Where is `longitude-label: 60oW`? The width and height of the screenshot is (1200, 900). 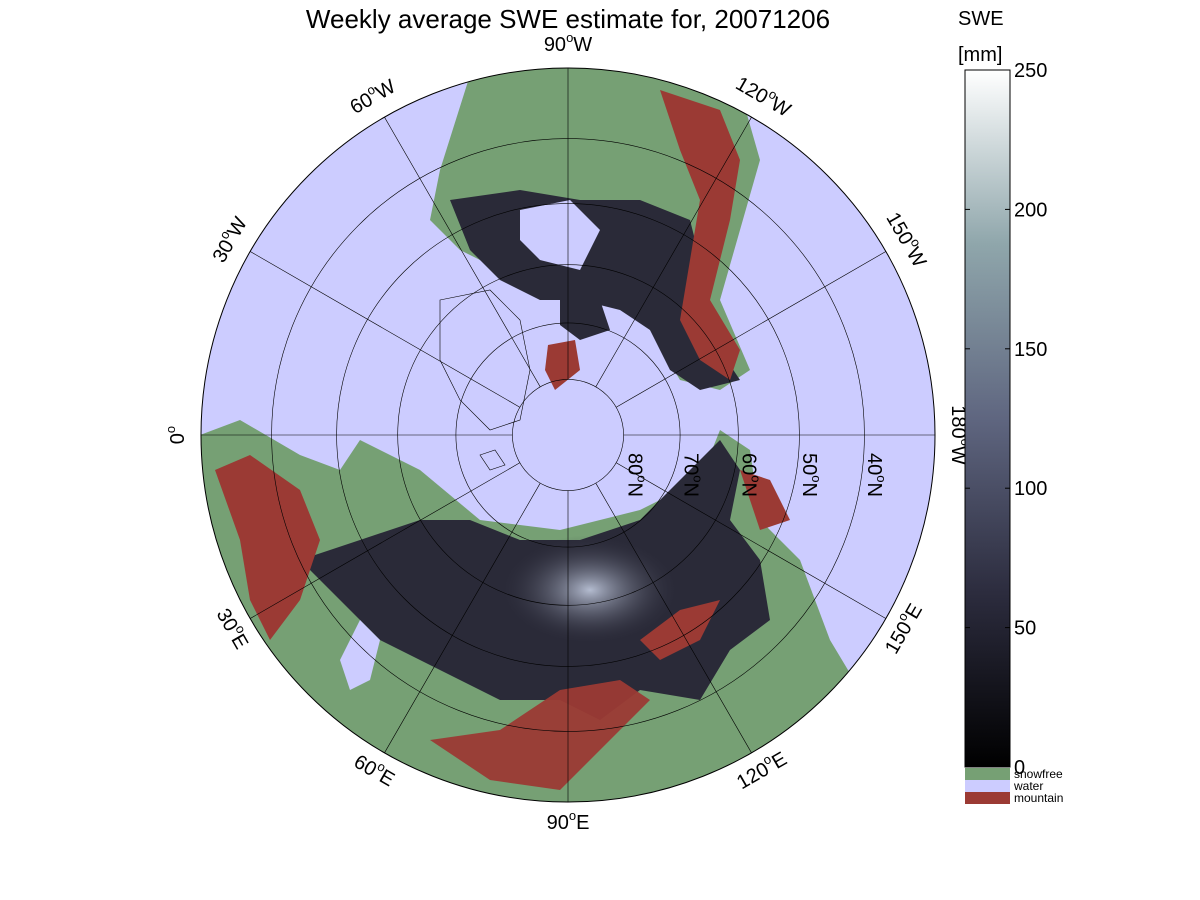
longitude-label: 60oW is located at coordinates (372, 95).